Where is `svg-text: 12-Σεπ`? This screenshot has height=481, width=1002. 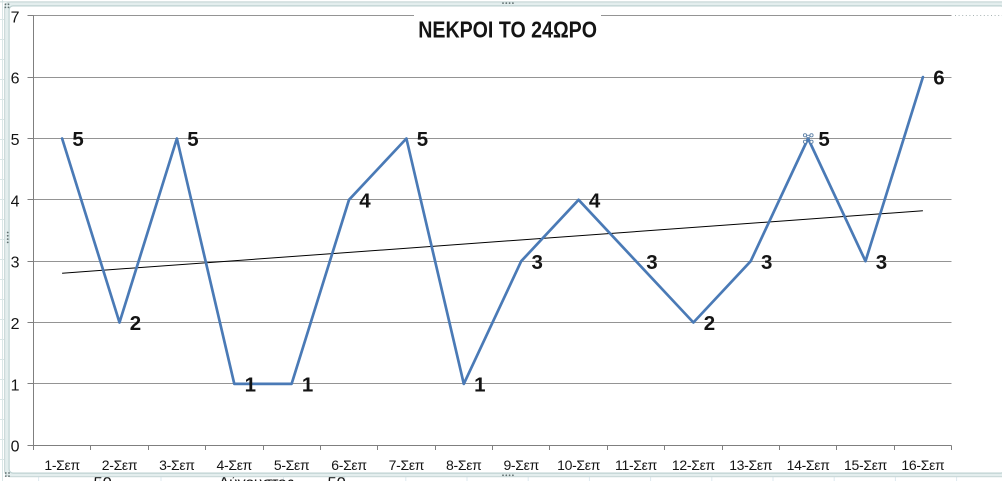 svg-text: 12-Σεπ is located at coordinates (694, 465).